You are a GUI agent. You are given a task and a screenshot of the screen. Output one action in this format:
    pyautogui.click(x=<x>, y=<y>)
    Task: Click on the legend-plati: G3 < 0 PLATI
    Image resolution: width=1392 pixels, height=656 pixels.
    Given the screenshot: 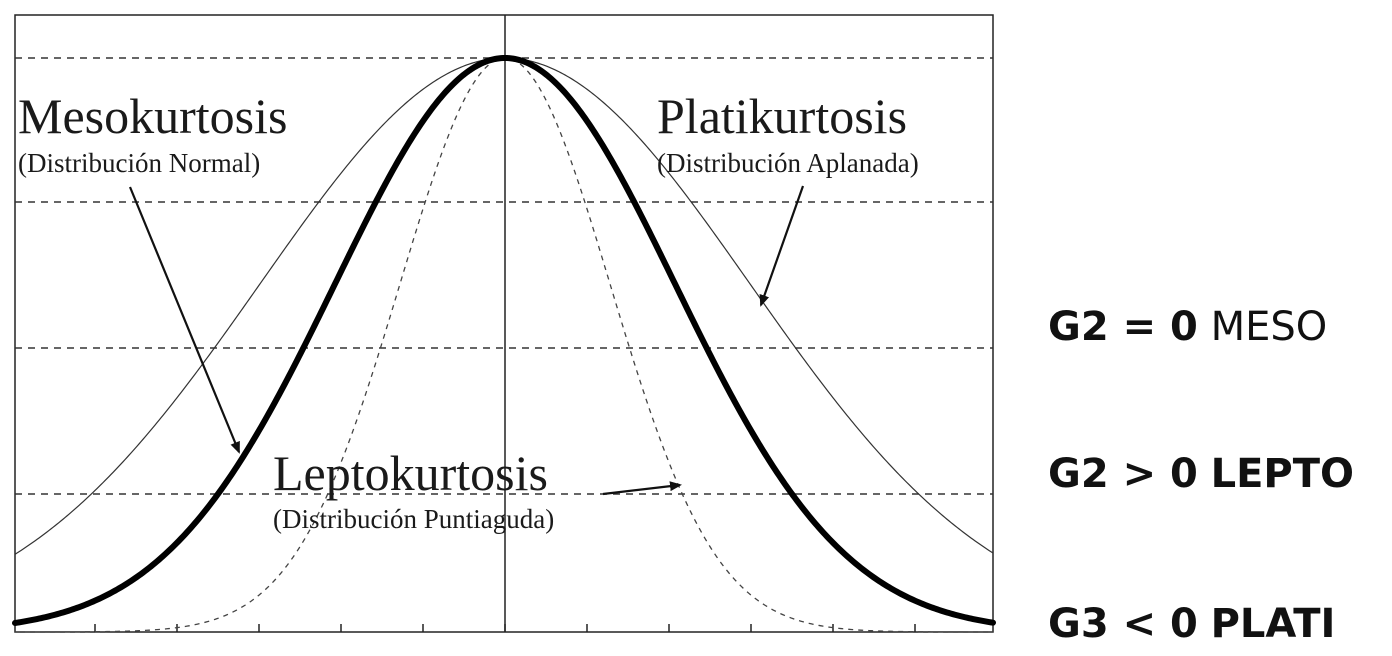 What is the action you would take?
    pyautogui.click(x=1191, y=624)
    